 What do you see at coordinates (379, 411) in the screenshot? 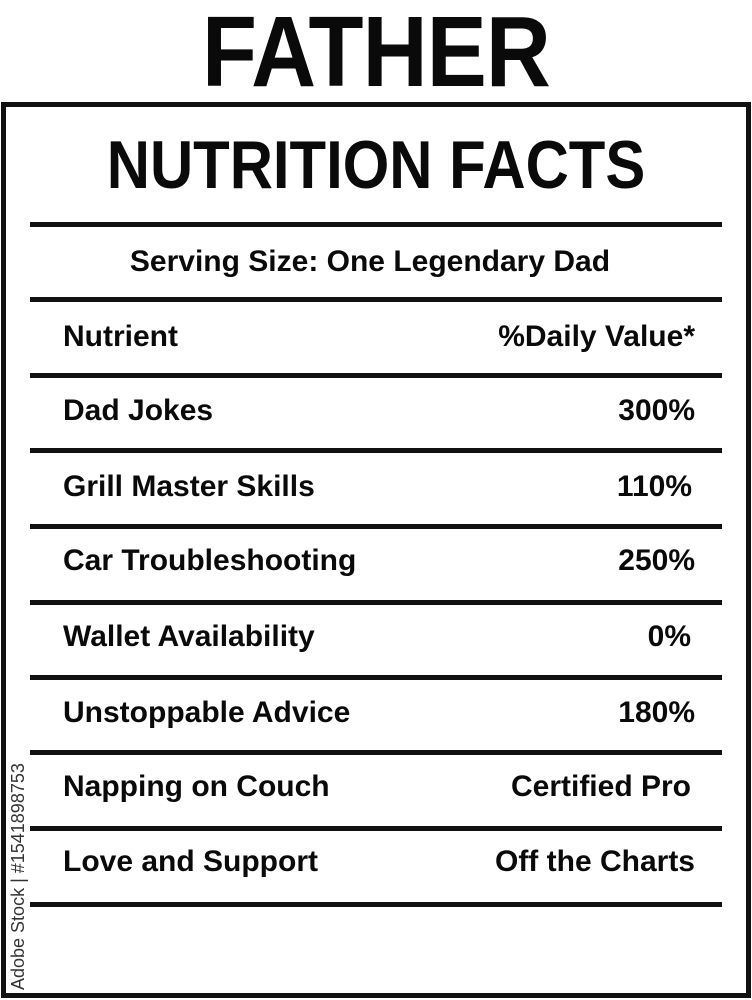
I see `table-row: Dad Jokes 300%` at bounding box center [379, 411].